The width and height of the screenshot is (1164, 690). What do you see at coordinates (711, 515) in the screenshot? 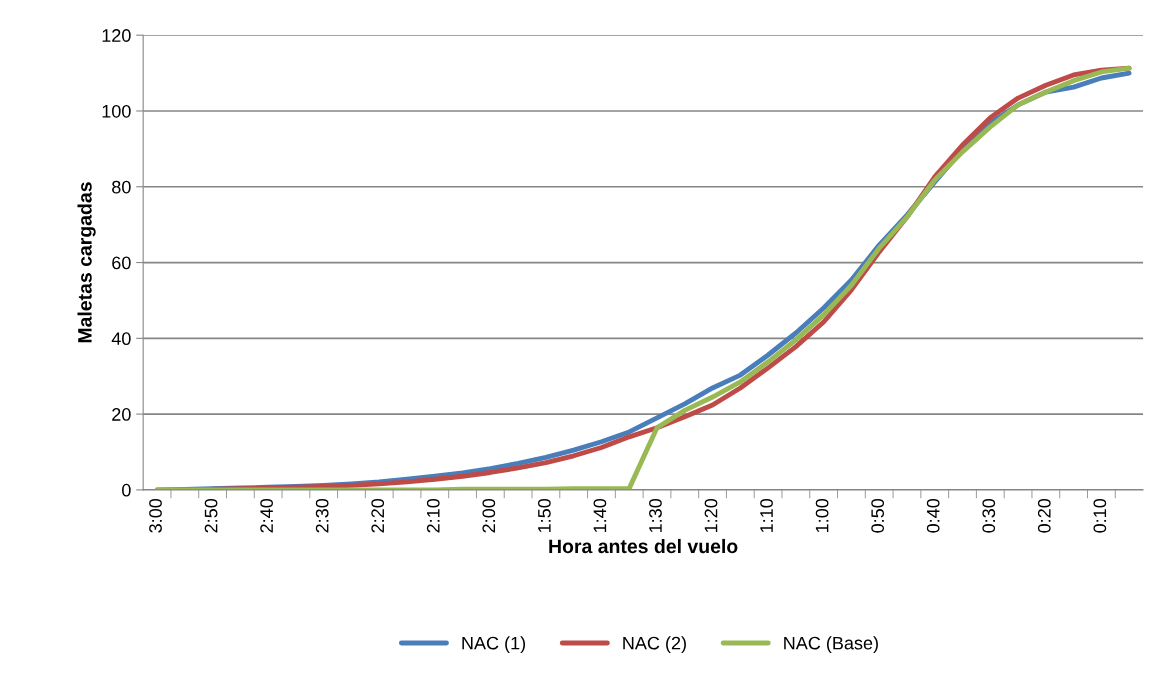
I see `x-tick-label: 1:20` at bounding box center [711, 515].